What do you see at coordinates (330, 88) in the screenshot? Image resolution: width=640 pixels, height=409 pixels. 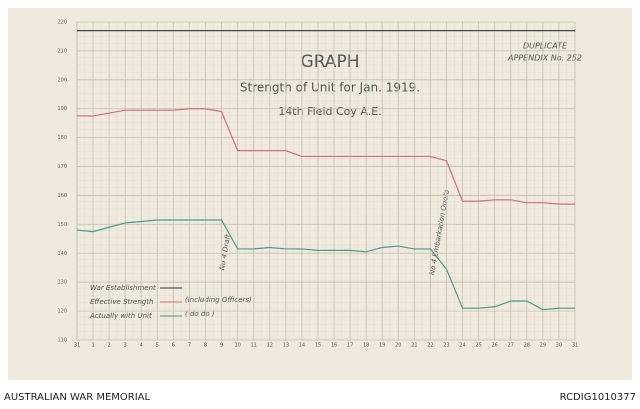 I see `subtitle: Strength of Unit for Jan. 1919.` at bounding box center [330, 88].